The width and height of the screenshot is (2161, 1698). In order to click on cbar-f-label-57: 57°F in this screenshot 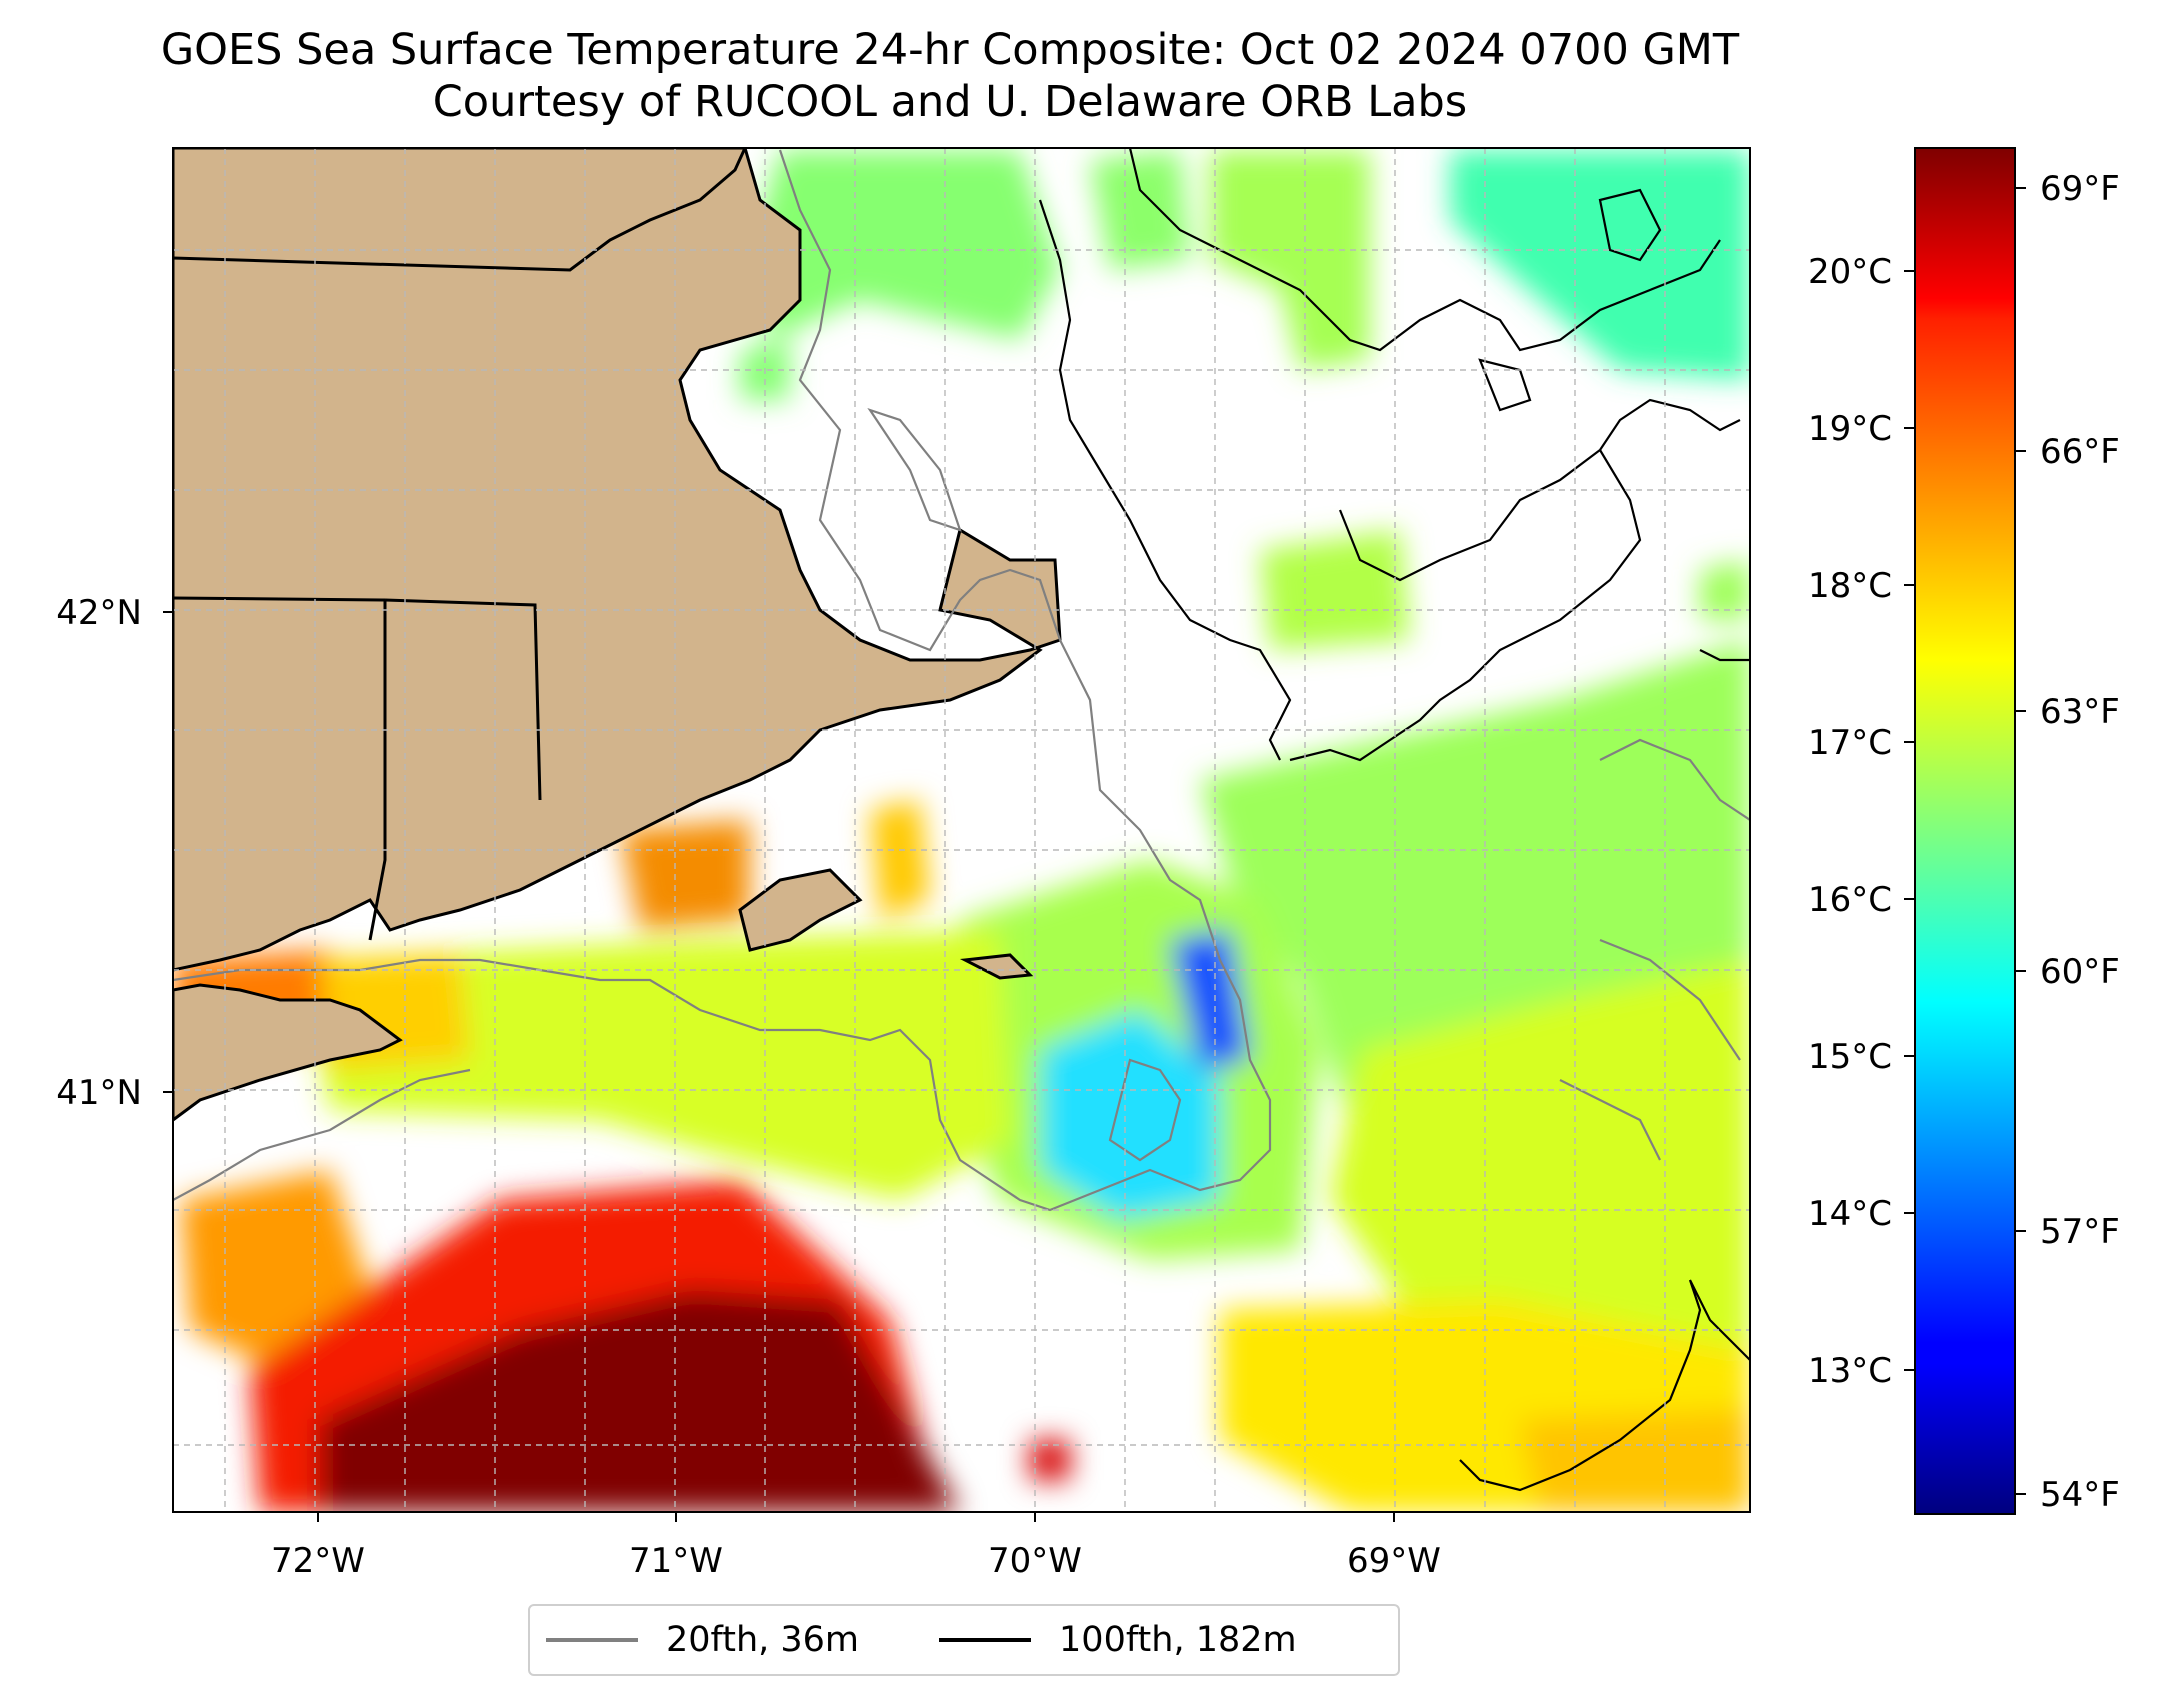, I will do `click(2080, 1232)`.